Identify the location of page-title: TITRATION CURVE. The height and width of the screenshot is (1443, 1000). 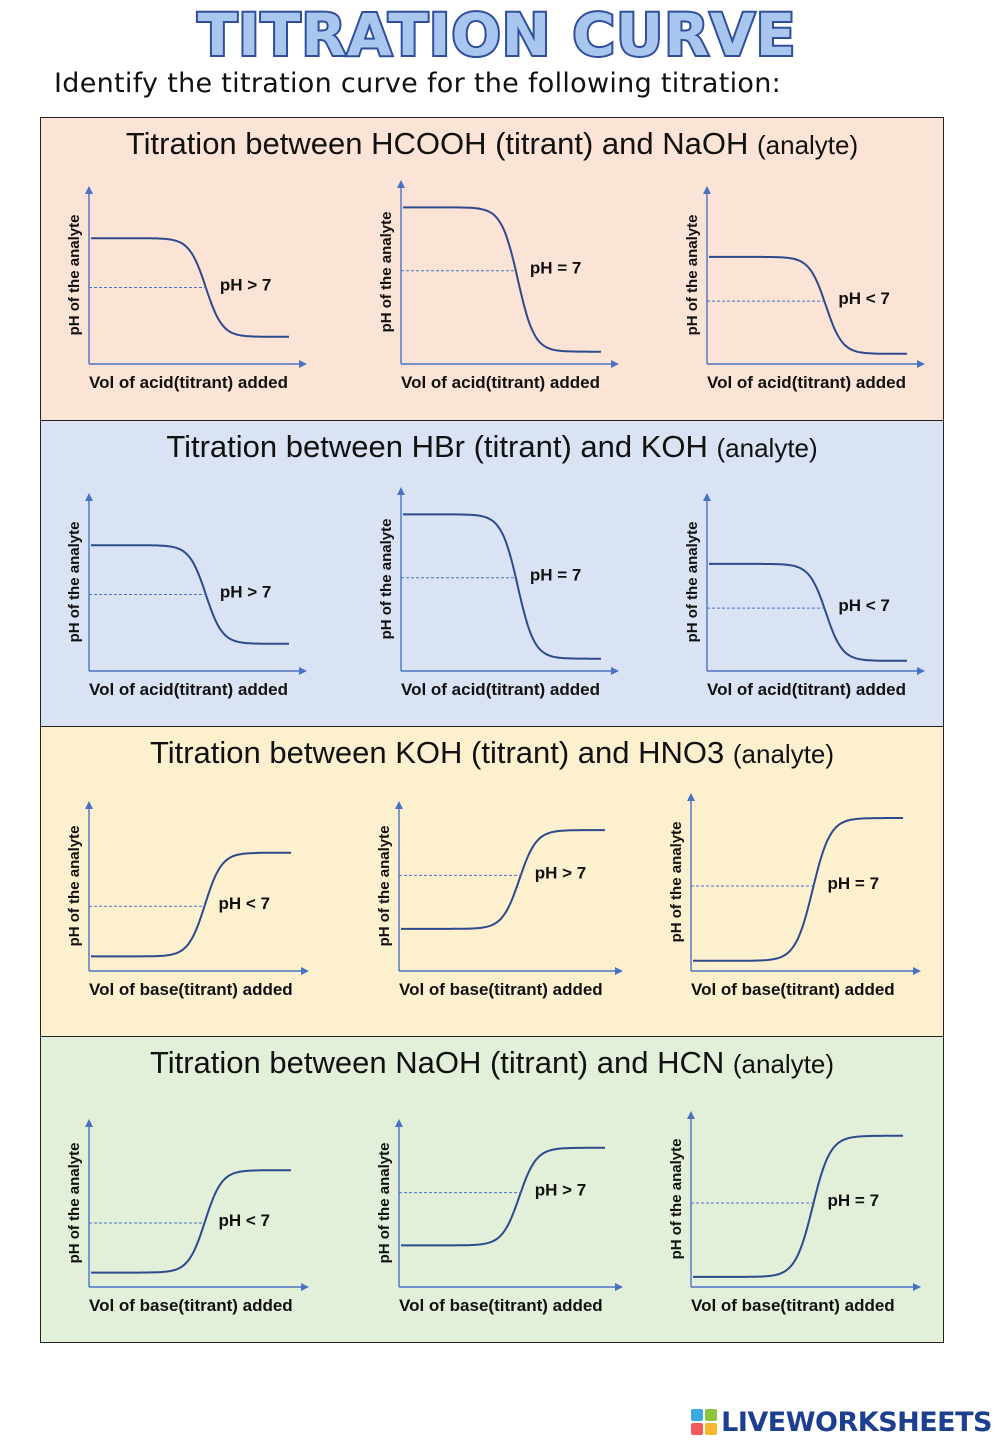
(497, 35).